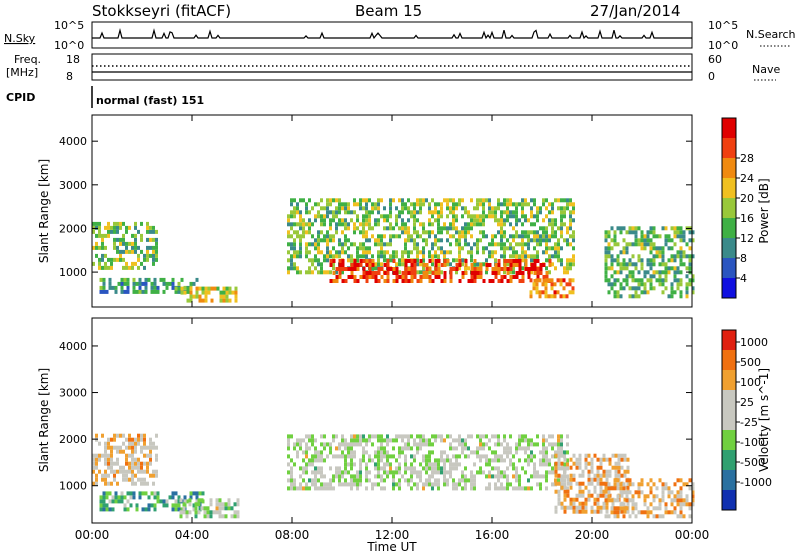  What do you see at coordinates (635, 11) in the screenshot?
I see `date-title: 27/Jan/2014` at bounding box center [635, 11].